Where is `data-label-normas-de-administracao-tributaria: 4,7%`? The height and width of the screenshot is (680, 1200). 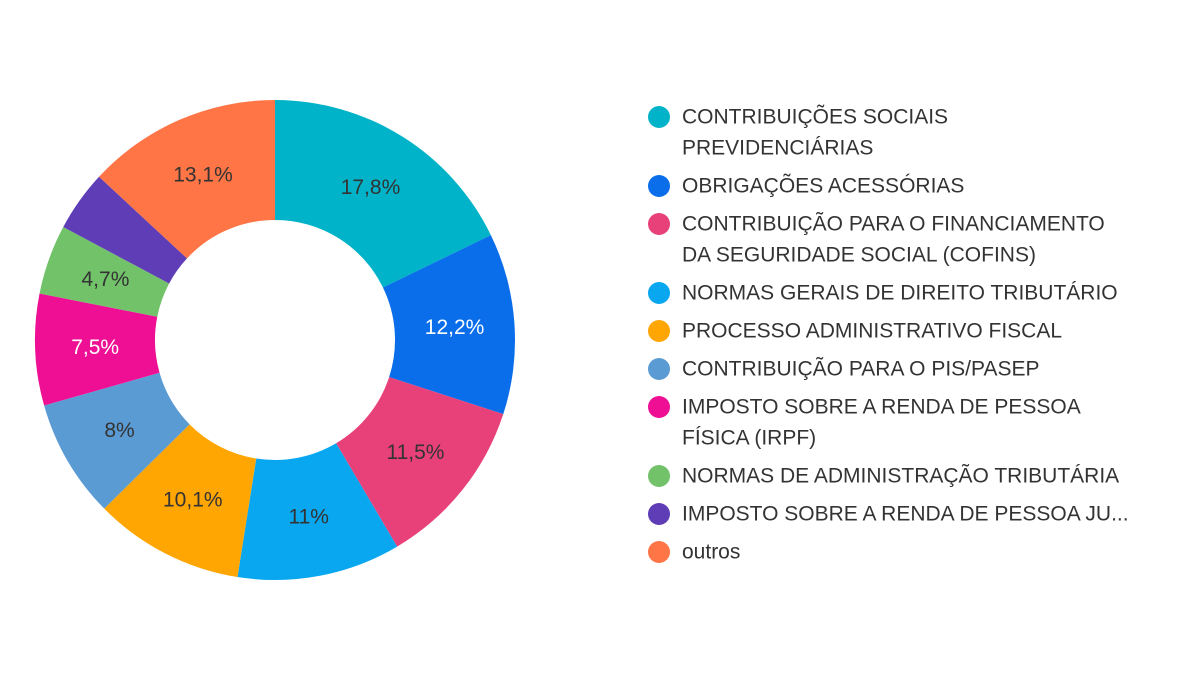 data-label-normas-de-administracao-tributaria: 4,7% is located at coordinates (106, 279).